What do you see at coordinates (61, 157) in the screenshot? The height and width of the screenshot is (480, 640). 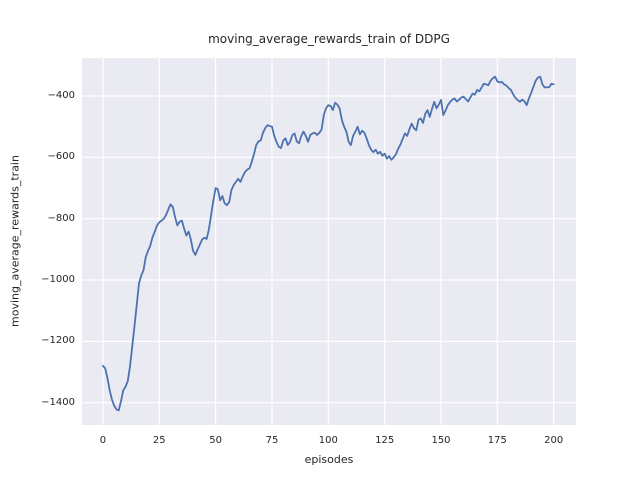 I see `y-tick-label: −600` at bounding box center [61, 157].